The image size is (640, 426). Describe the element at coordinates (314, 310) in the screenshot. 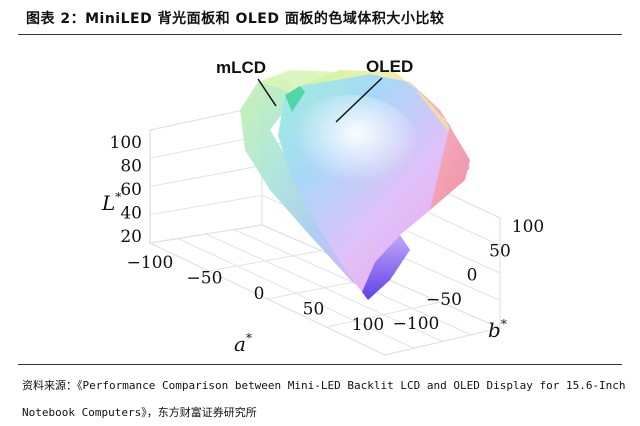

I see `a-tick-label: 50` at that location.